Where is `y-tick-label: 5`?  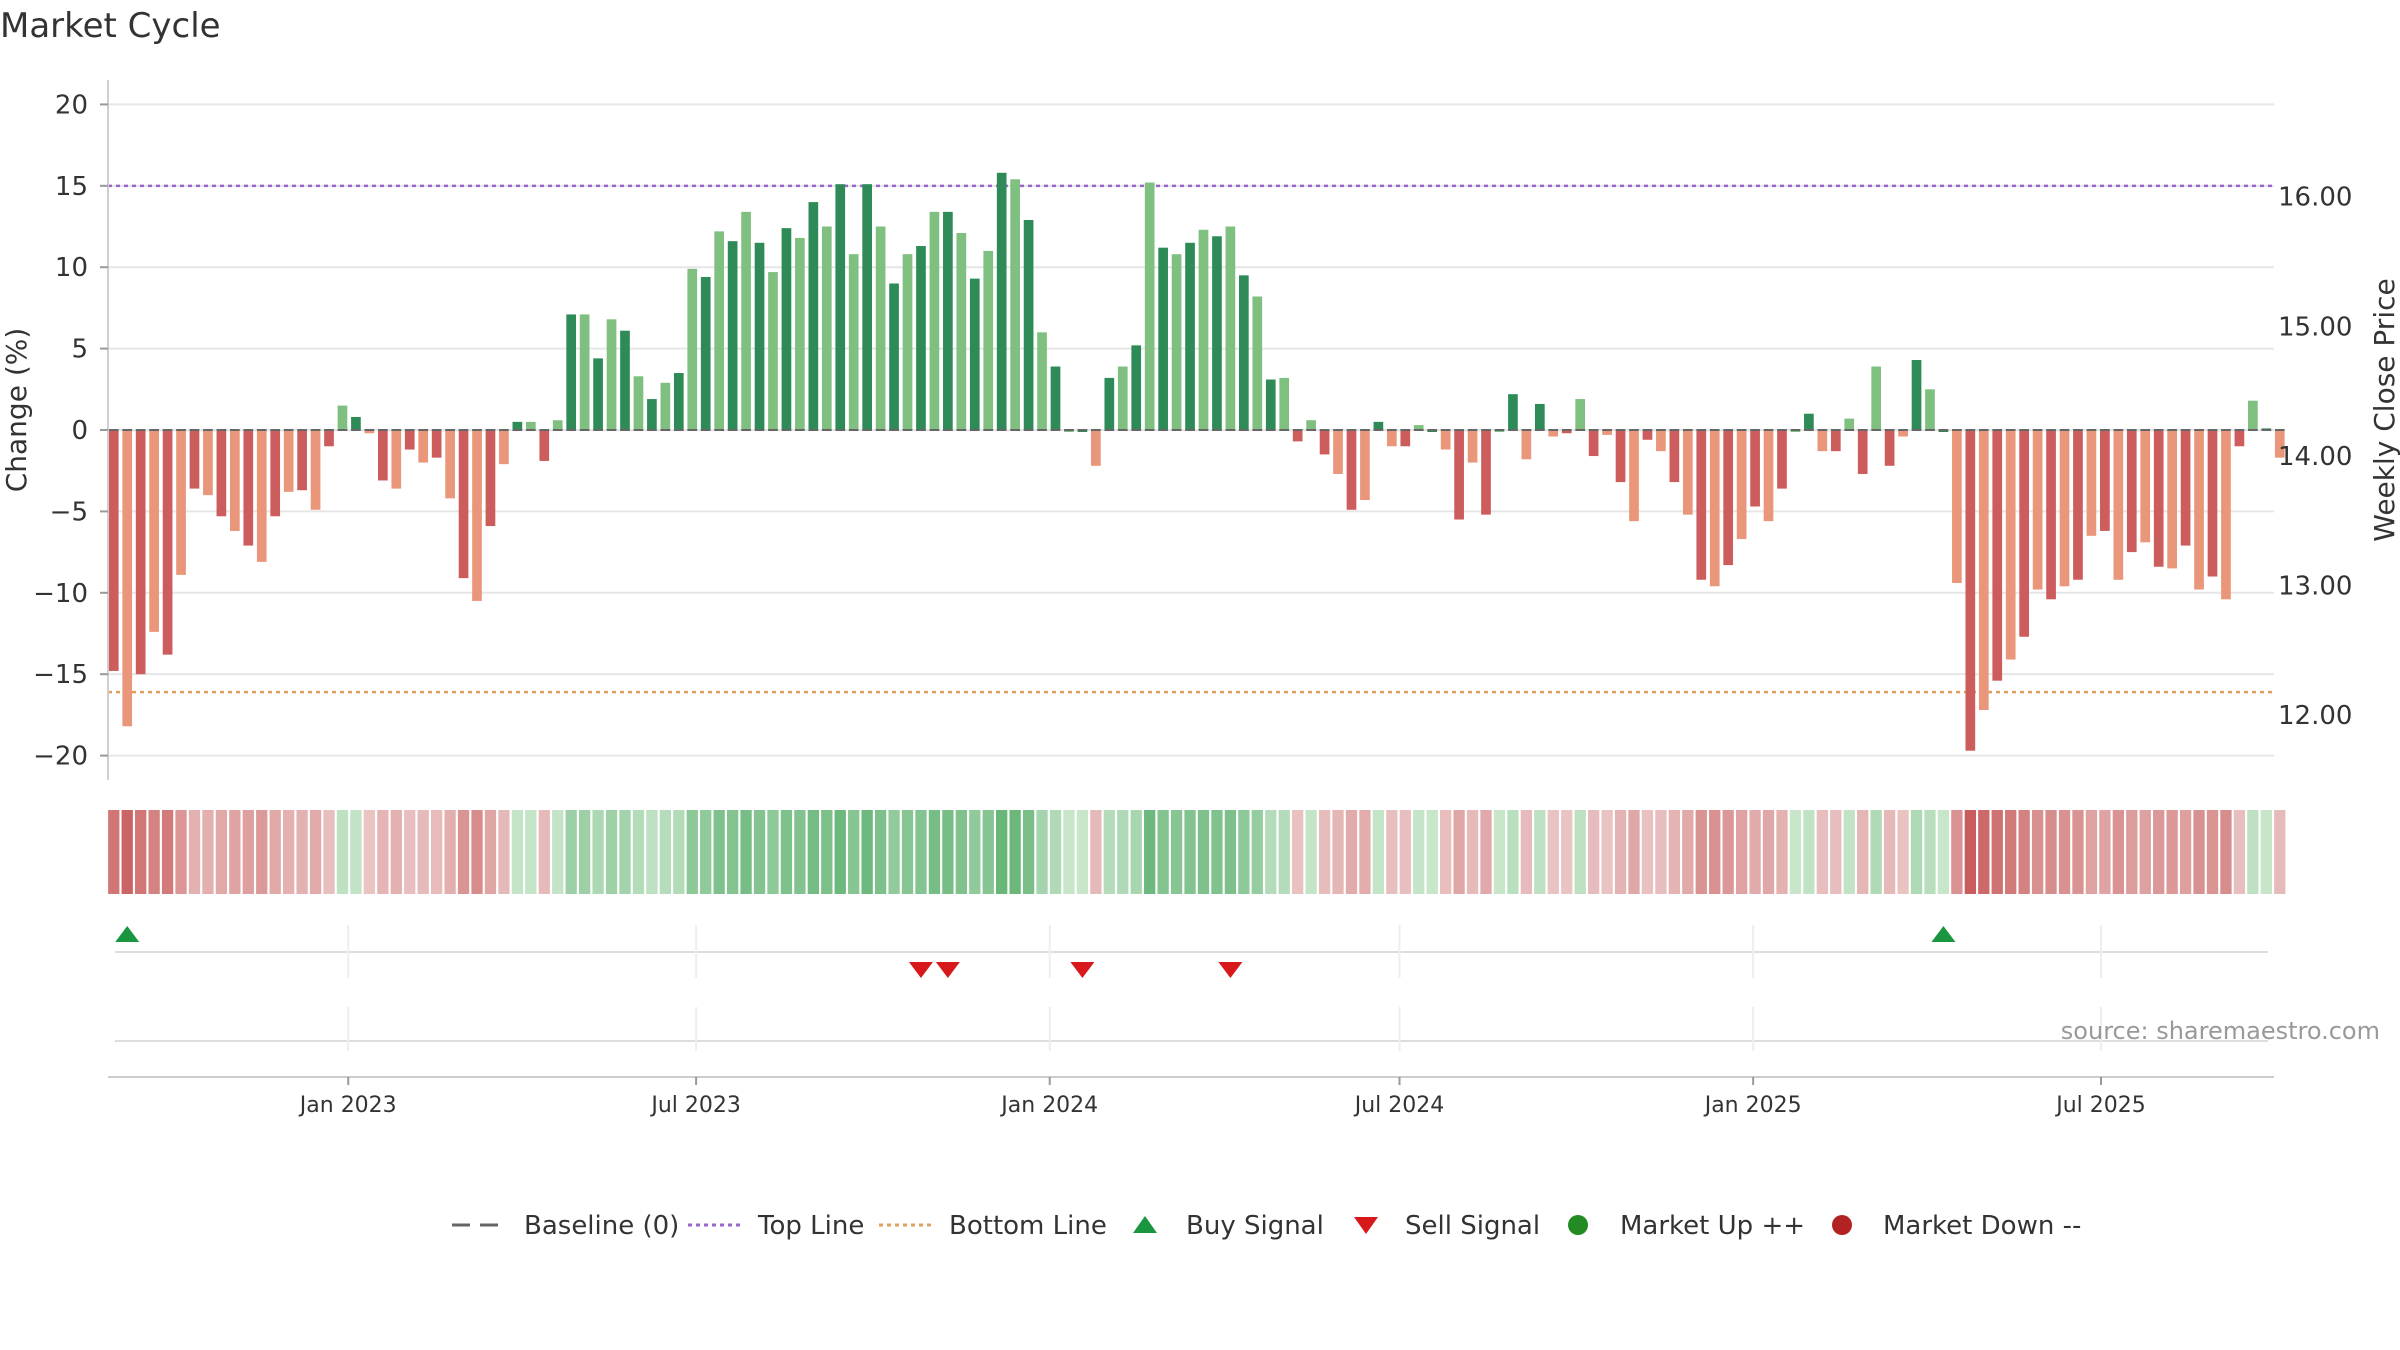 y-tick-label: 5 is located at coordinates (79, 350).